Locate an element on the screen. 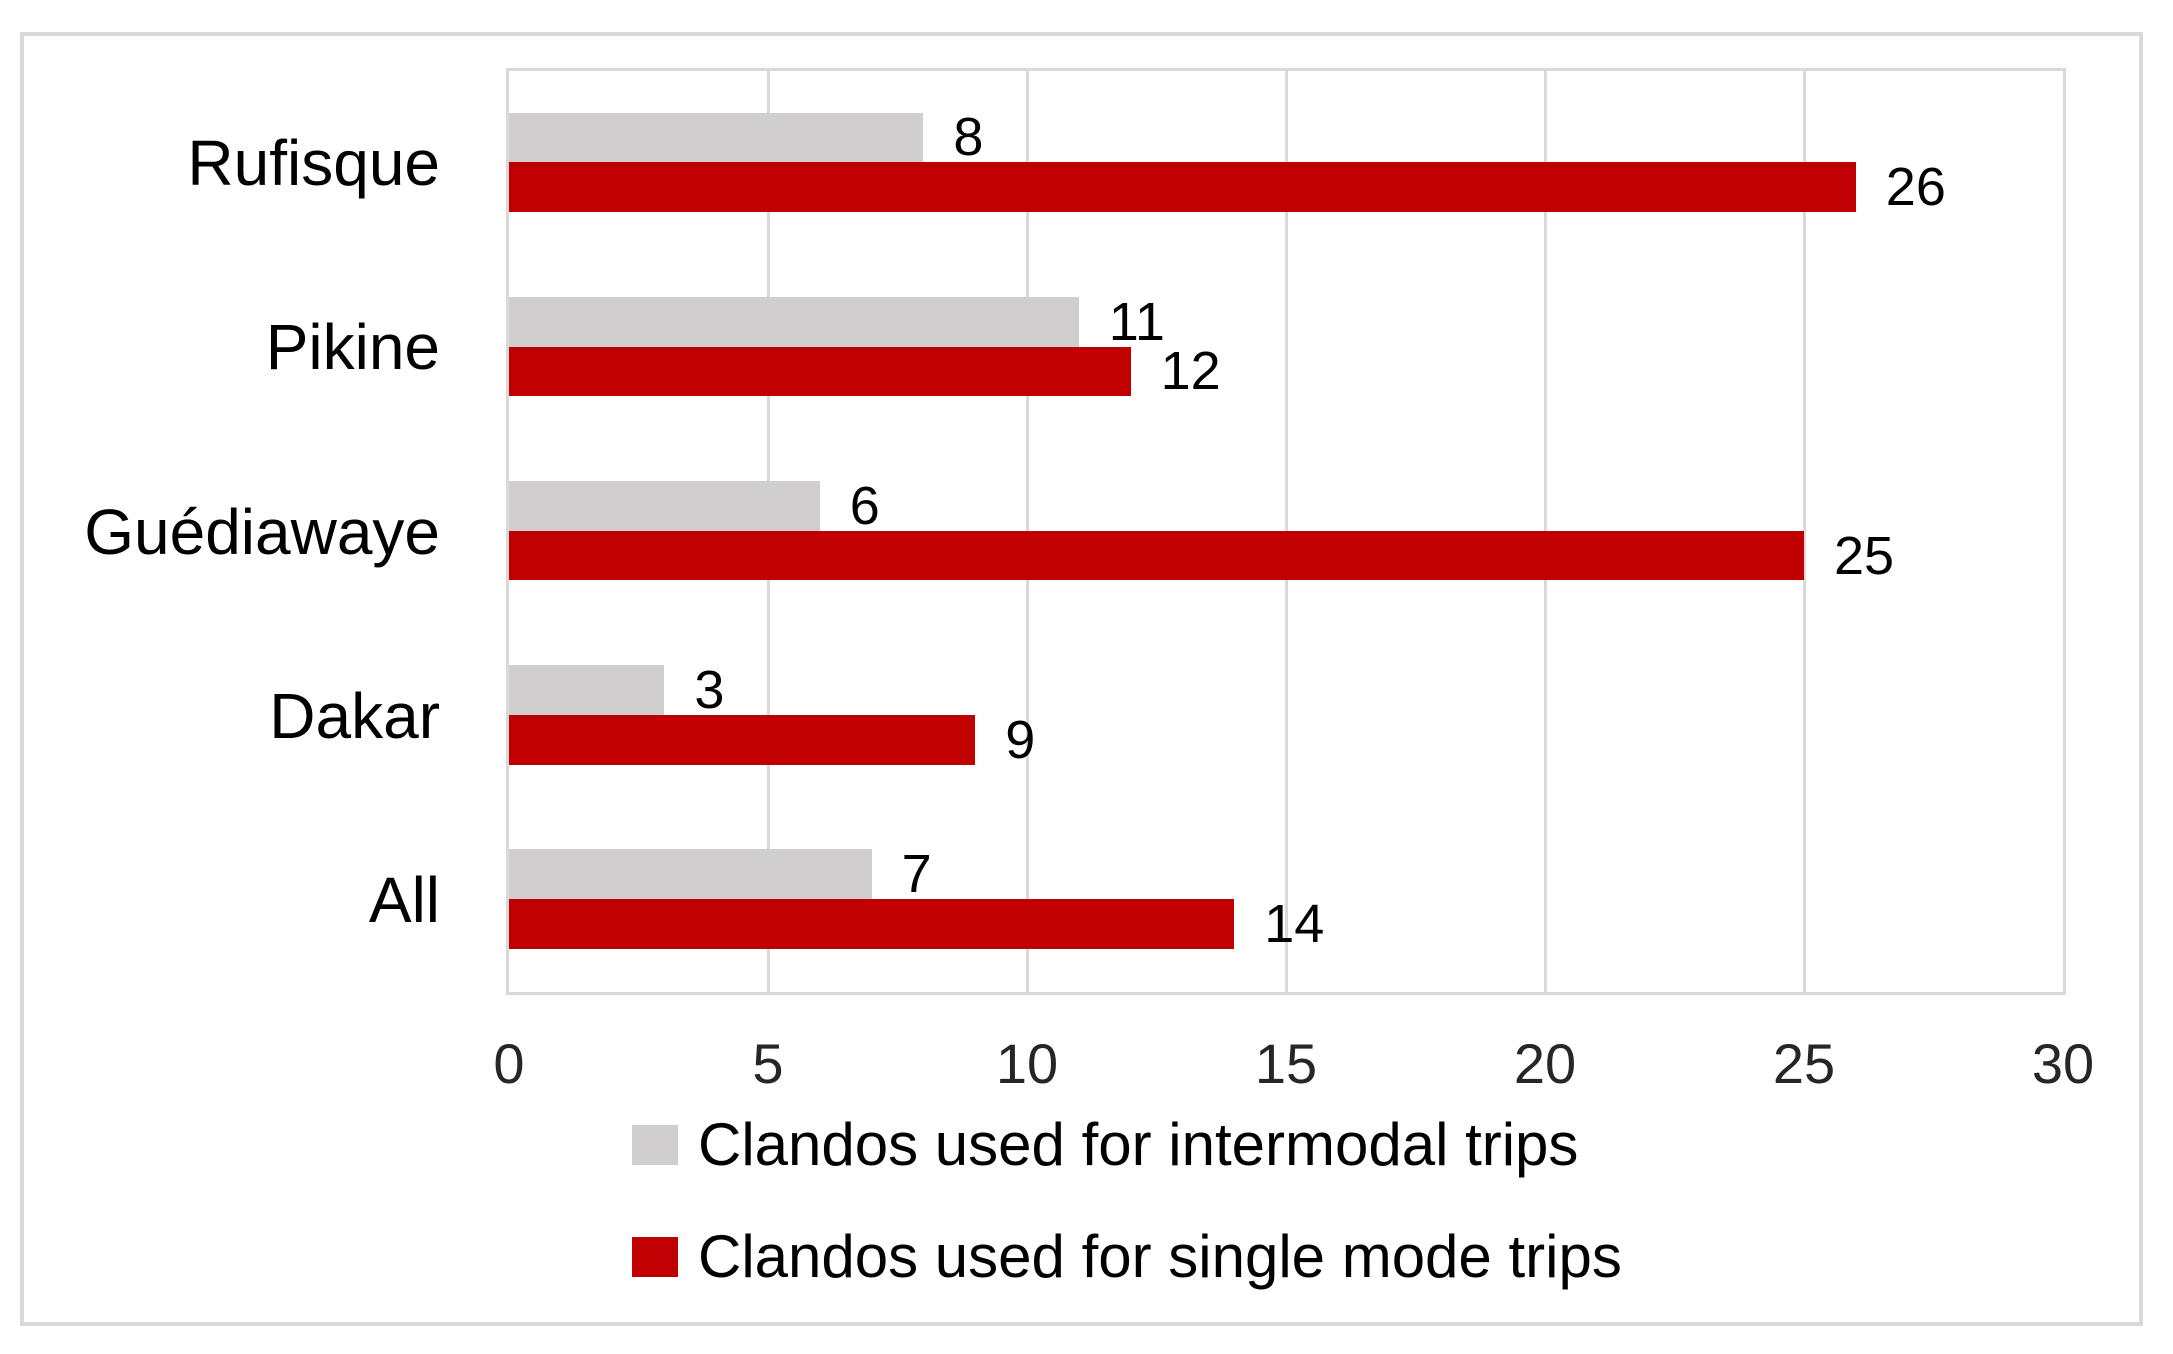 The width and height of the screenshot is (2173, 1354). x-axis-tick-25: 25 is located at coordinates (1804, 1063).